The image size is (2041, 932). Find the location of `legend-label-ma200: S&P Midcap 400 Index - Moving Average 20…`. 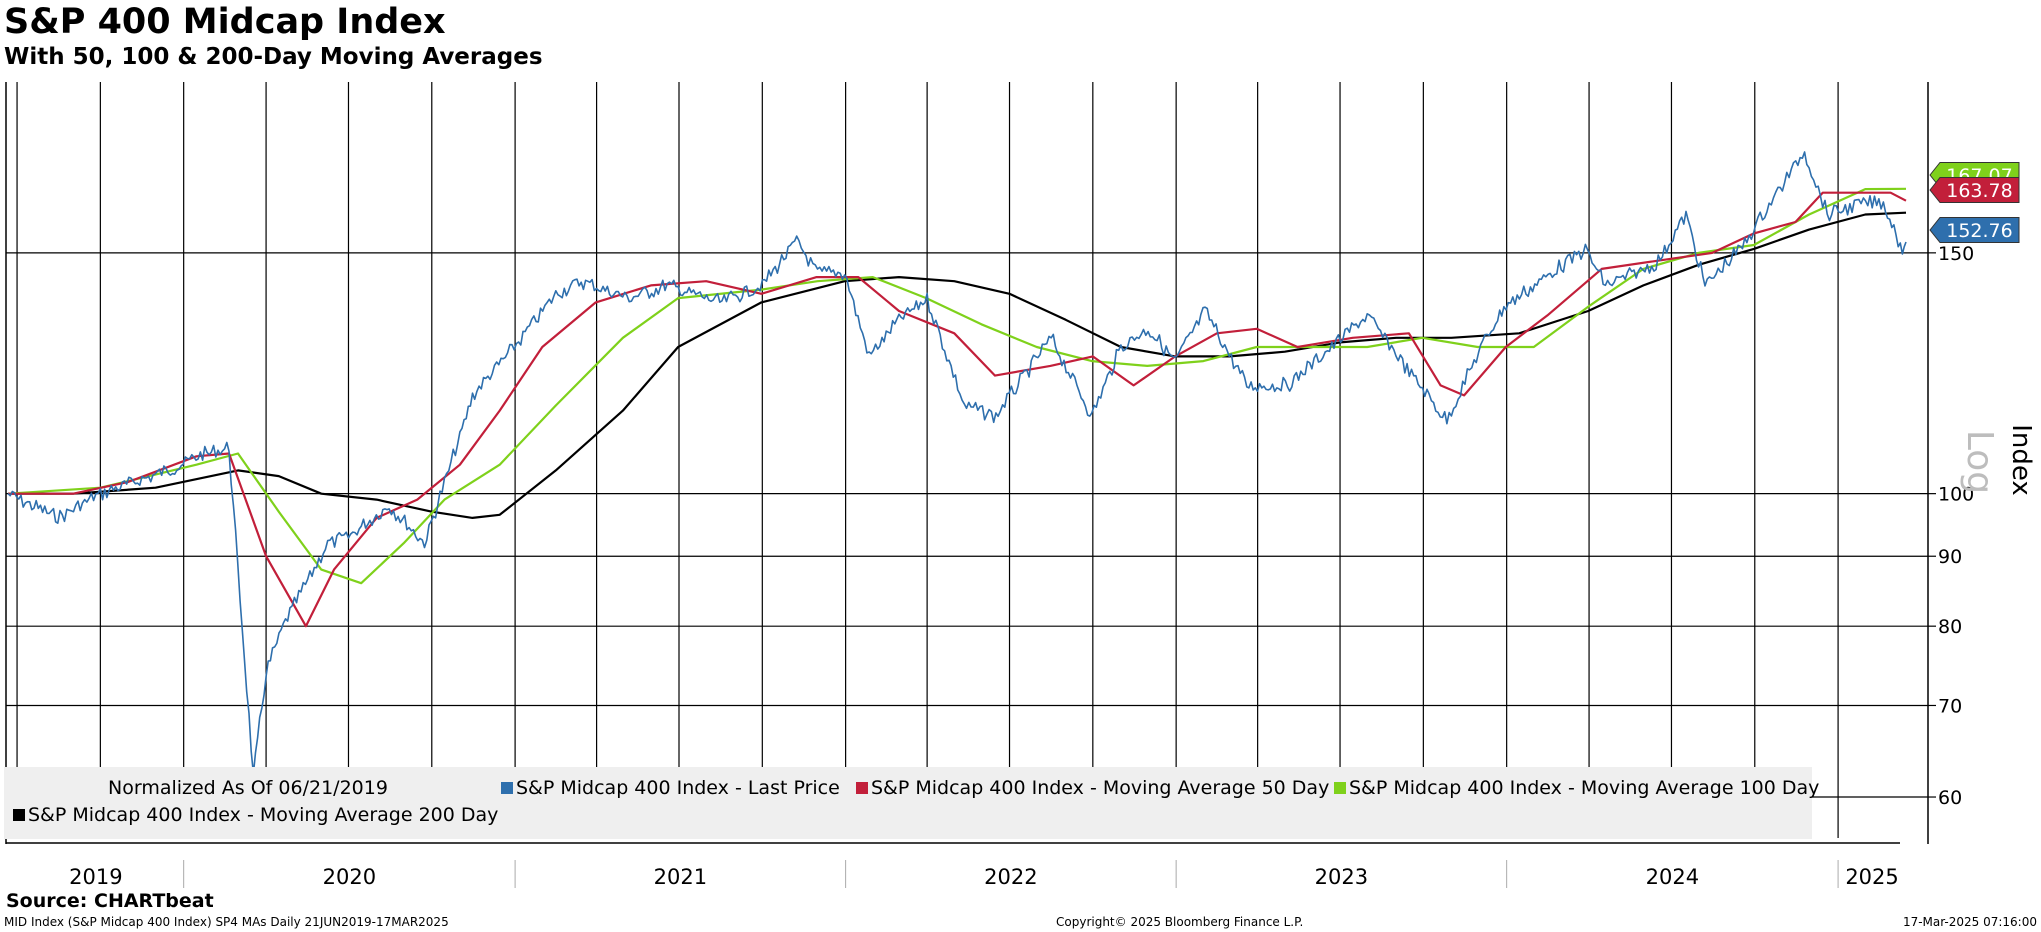

legend-label-ma200: S&P Midcap 400 Index - Moving Average 20… is located at coordinates (263, 815).